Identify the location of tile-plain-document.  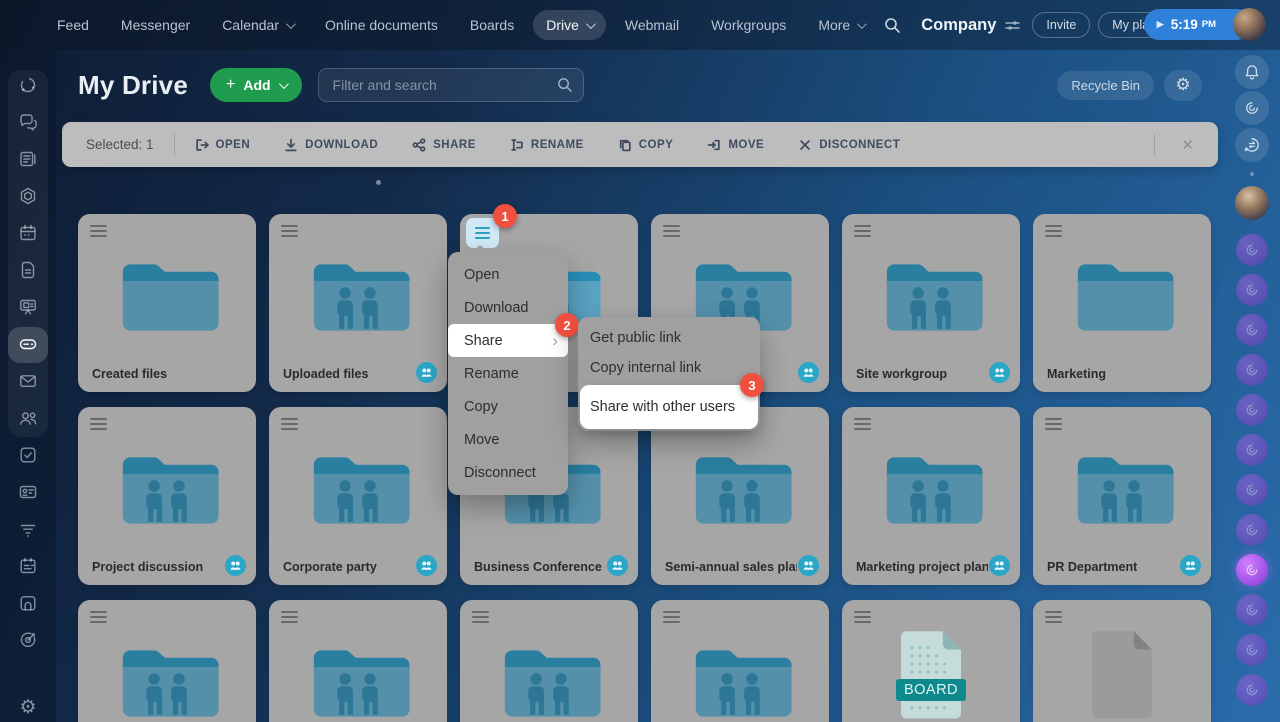
(1122, 661).